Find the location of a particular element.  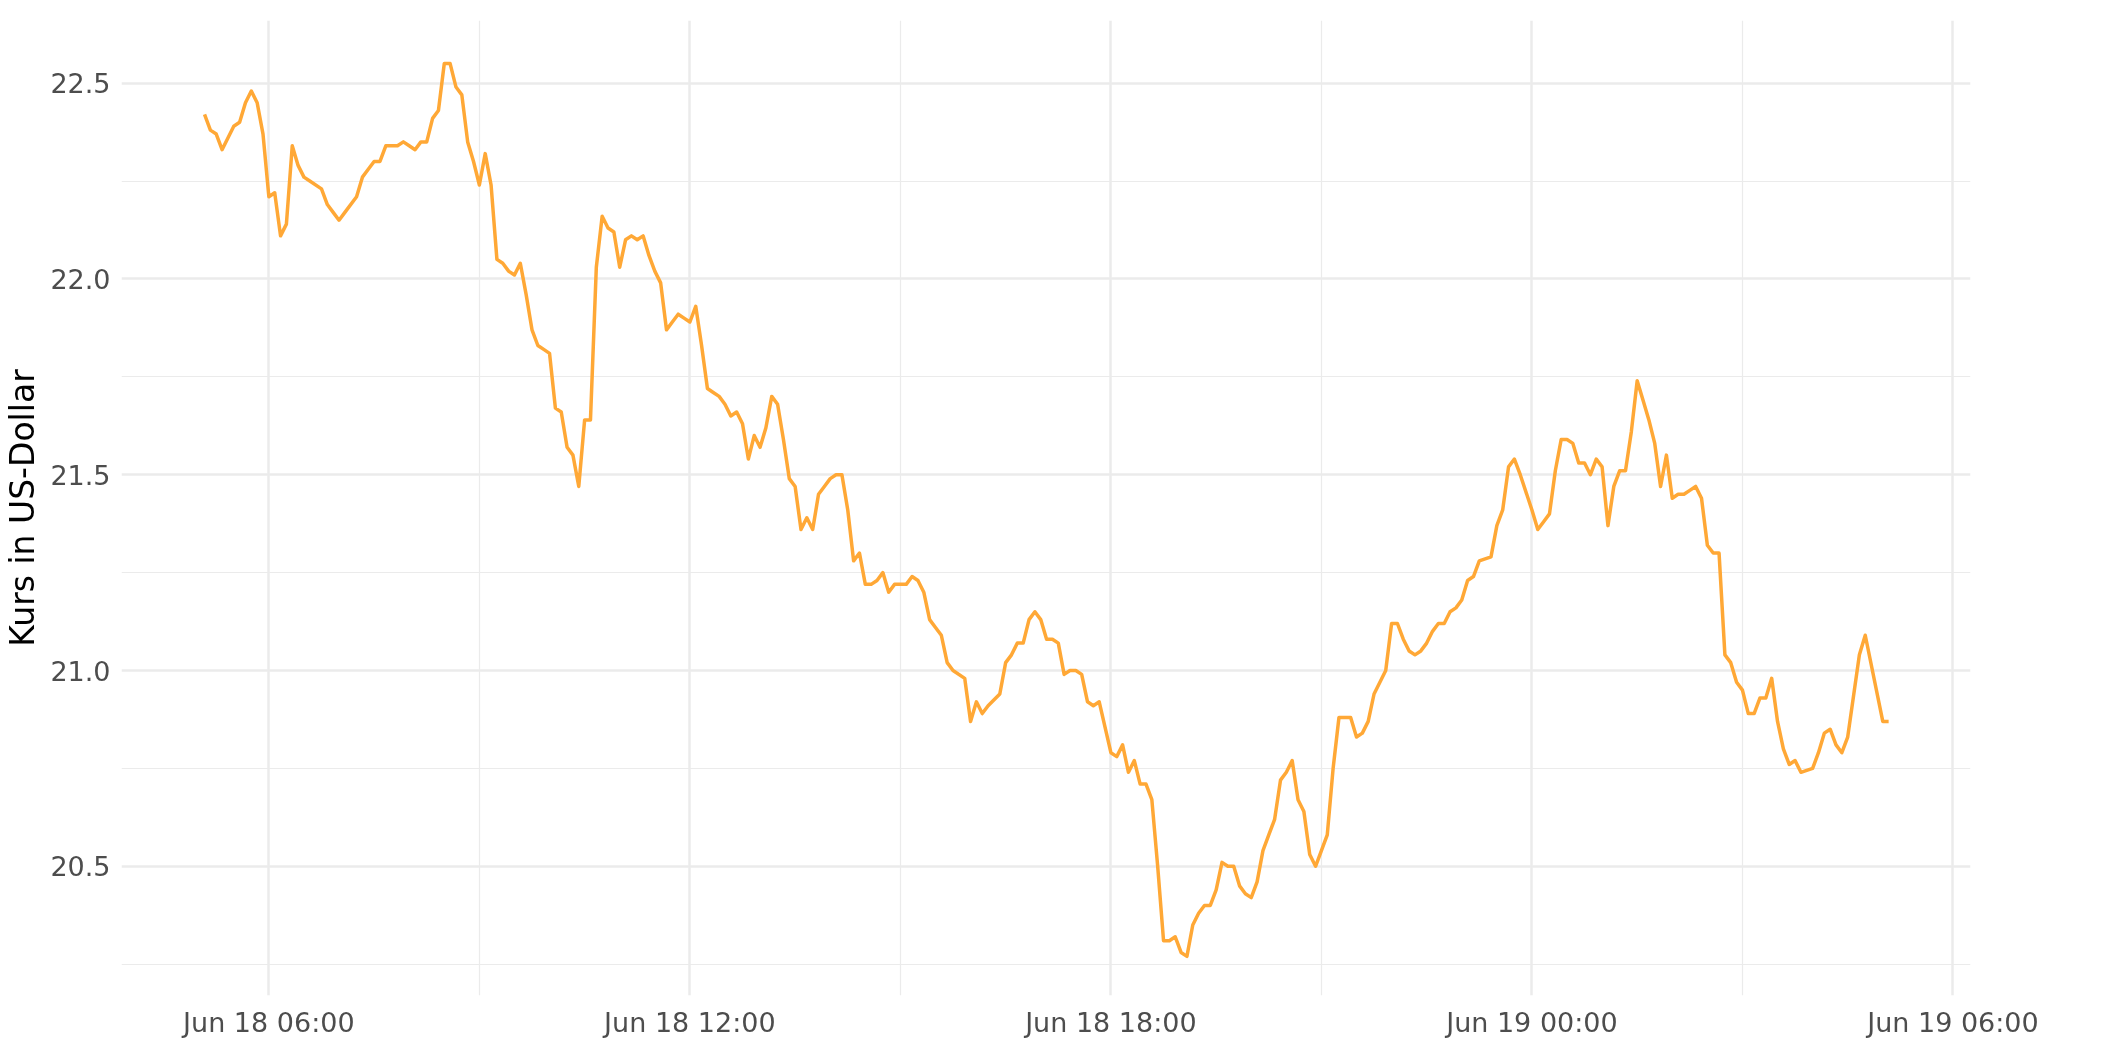

x-tick-label: Jun 18 18:00 is located at coordinates (1110, 1022).